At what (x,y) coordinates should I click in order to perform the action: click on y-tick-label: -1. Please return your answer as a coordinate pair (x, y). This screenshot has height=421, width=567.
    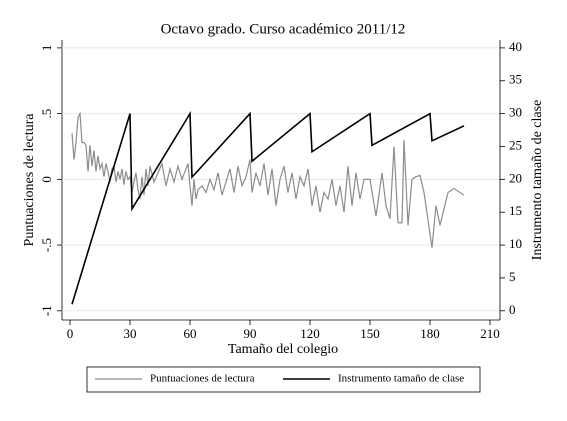
    Looking at the image, I should click on (46, 310).